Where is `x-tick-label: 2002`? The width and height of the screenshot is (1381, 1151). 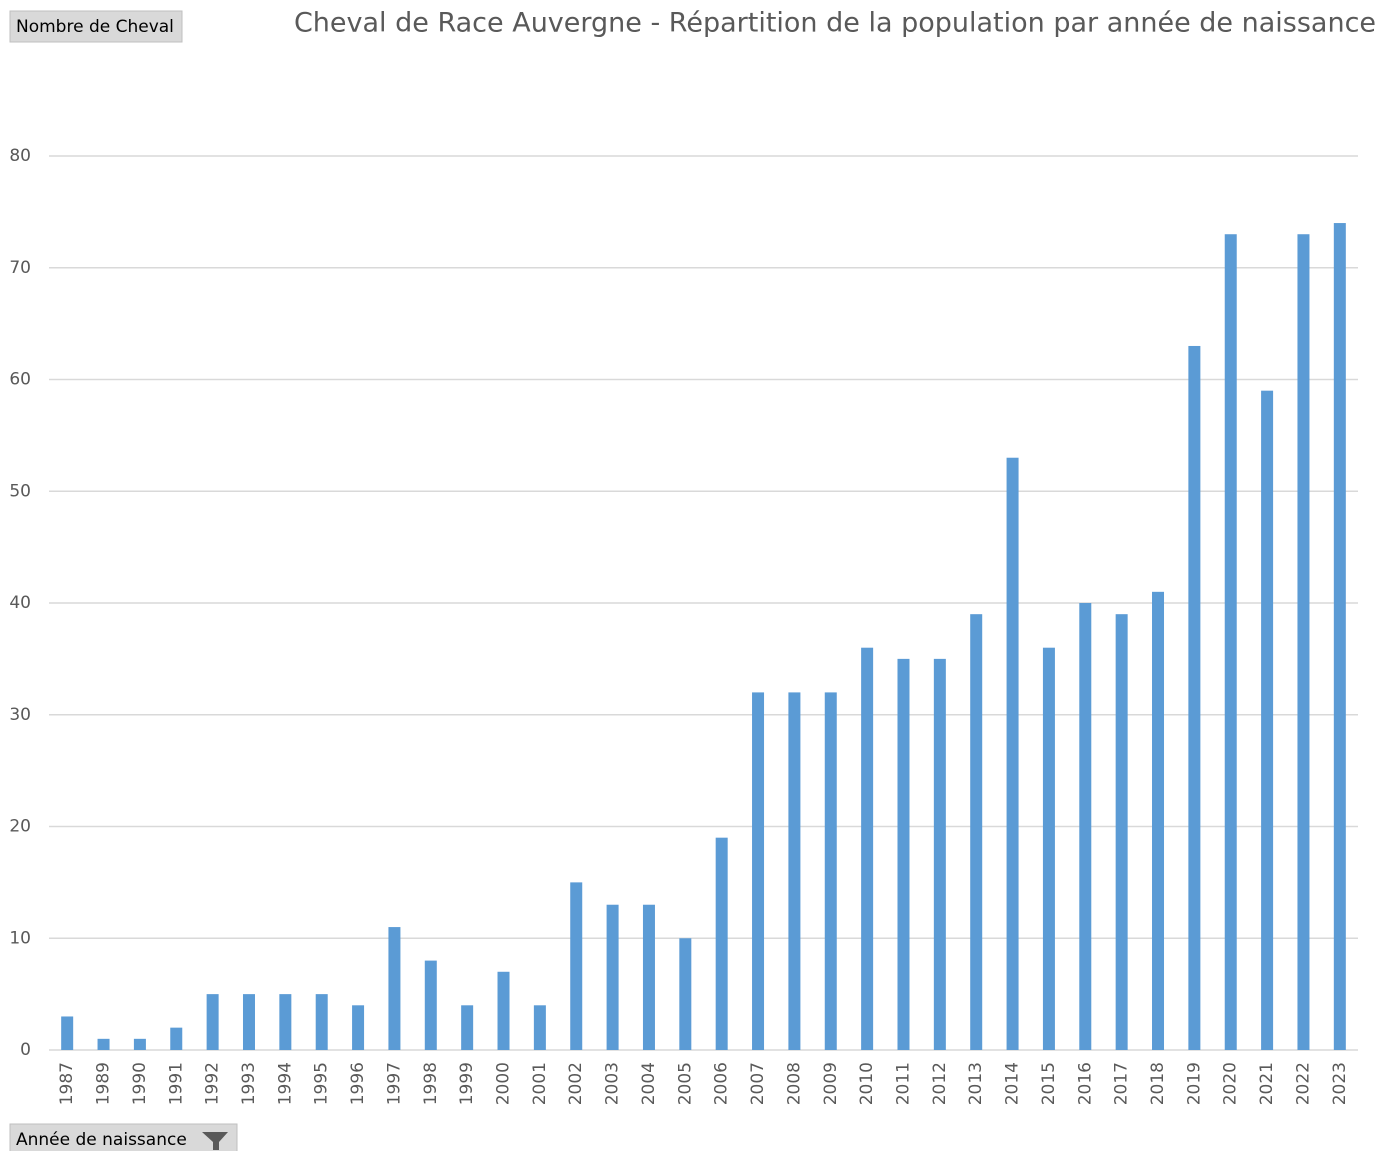 x-tick-label: 2002 is located at coordinates (576, 1083).